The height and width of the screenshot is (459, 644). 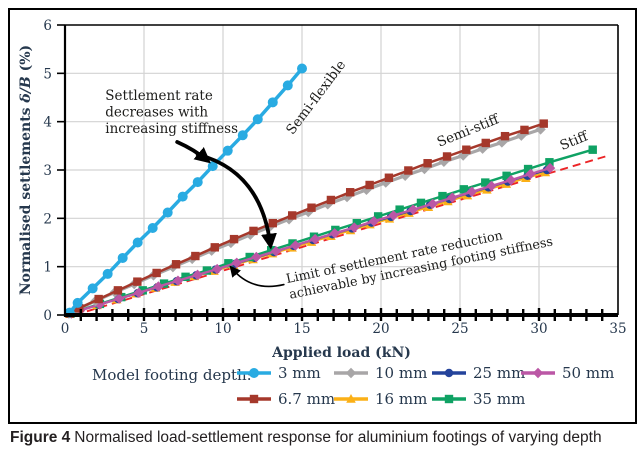 What do you see at coordinates (401, 373) in the screenshot?
I see `legend-label-10mm: 10 mm` at bounding box center [401, 373].